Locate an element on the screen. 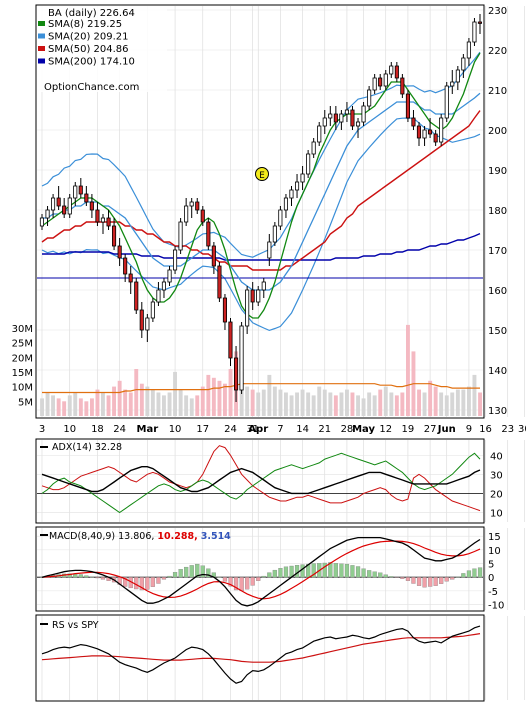  watermark: OptionChance.com is located at coordinates (91, 87).